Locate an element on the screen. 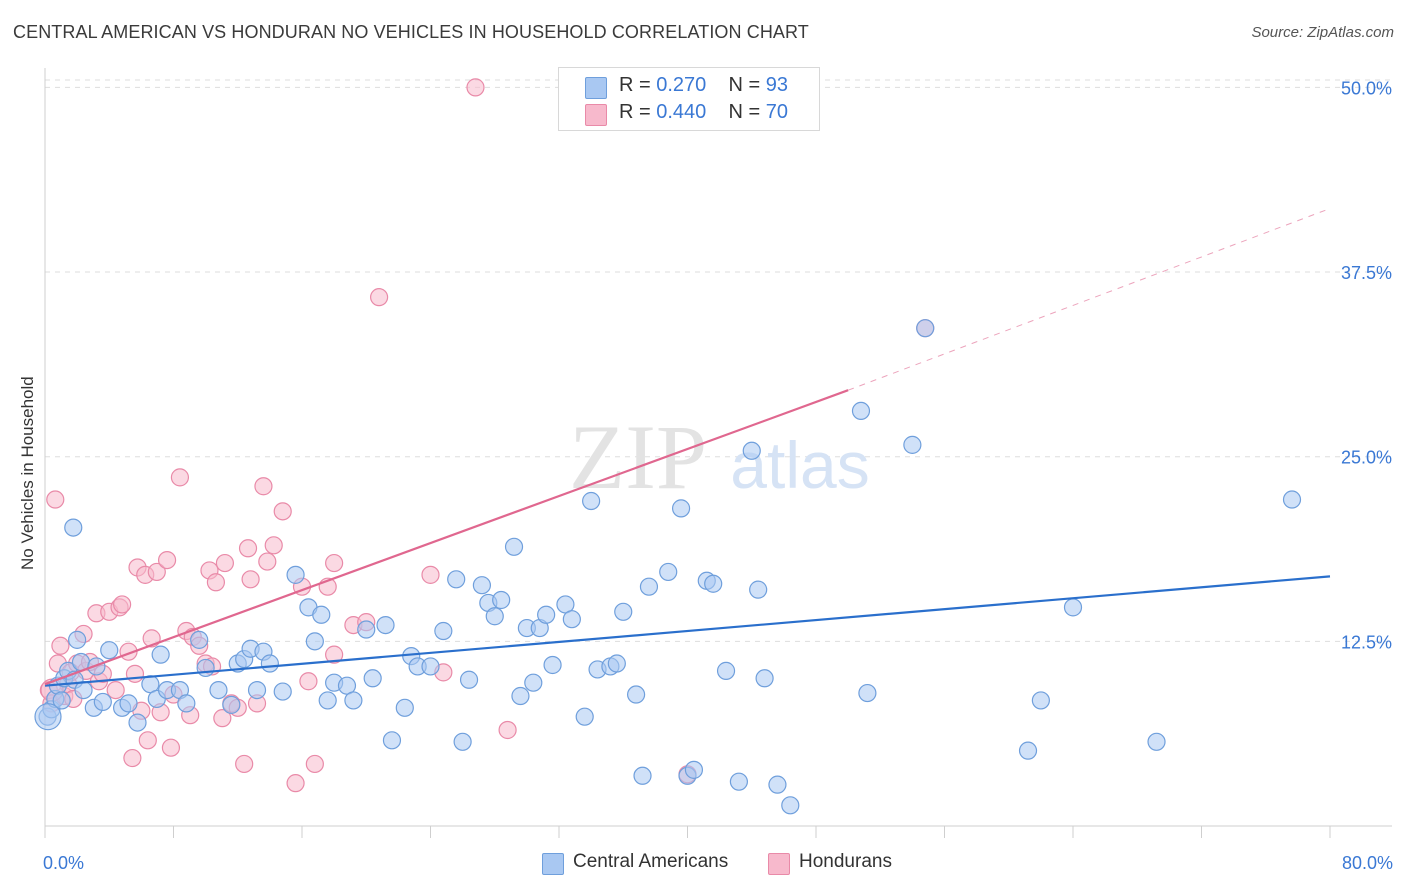  source-label: Source: ZipAtlas.com is located at coordinates (1322, 32).